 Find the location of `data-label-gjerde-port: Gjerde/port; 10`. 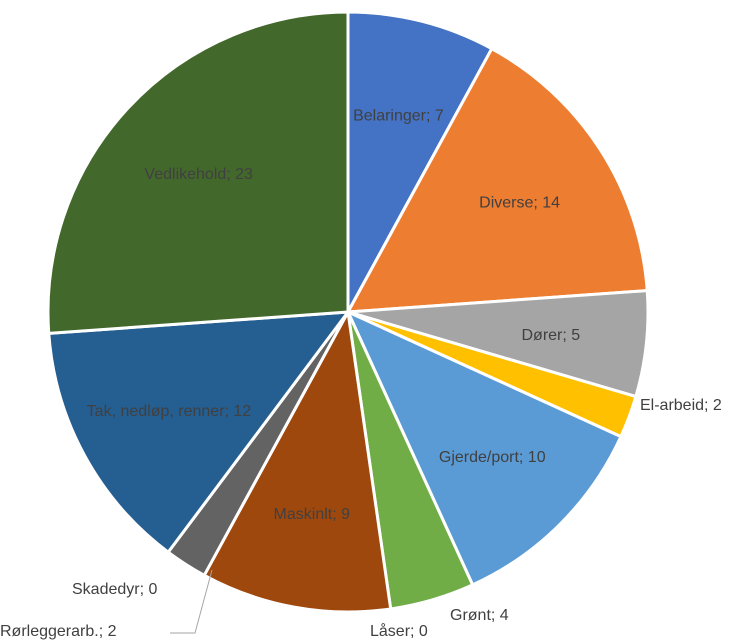

data-label-gjerde-port: Gjerde/port; 10 is located at coordinates (492, 457).